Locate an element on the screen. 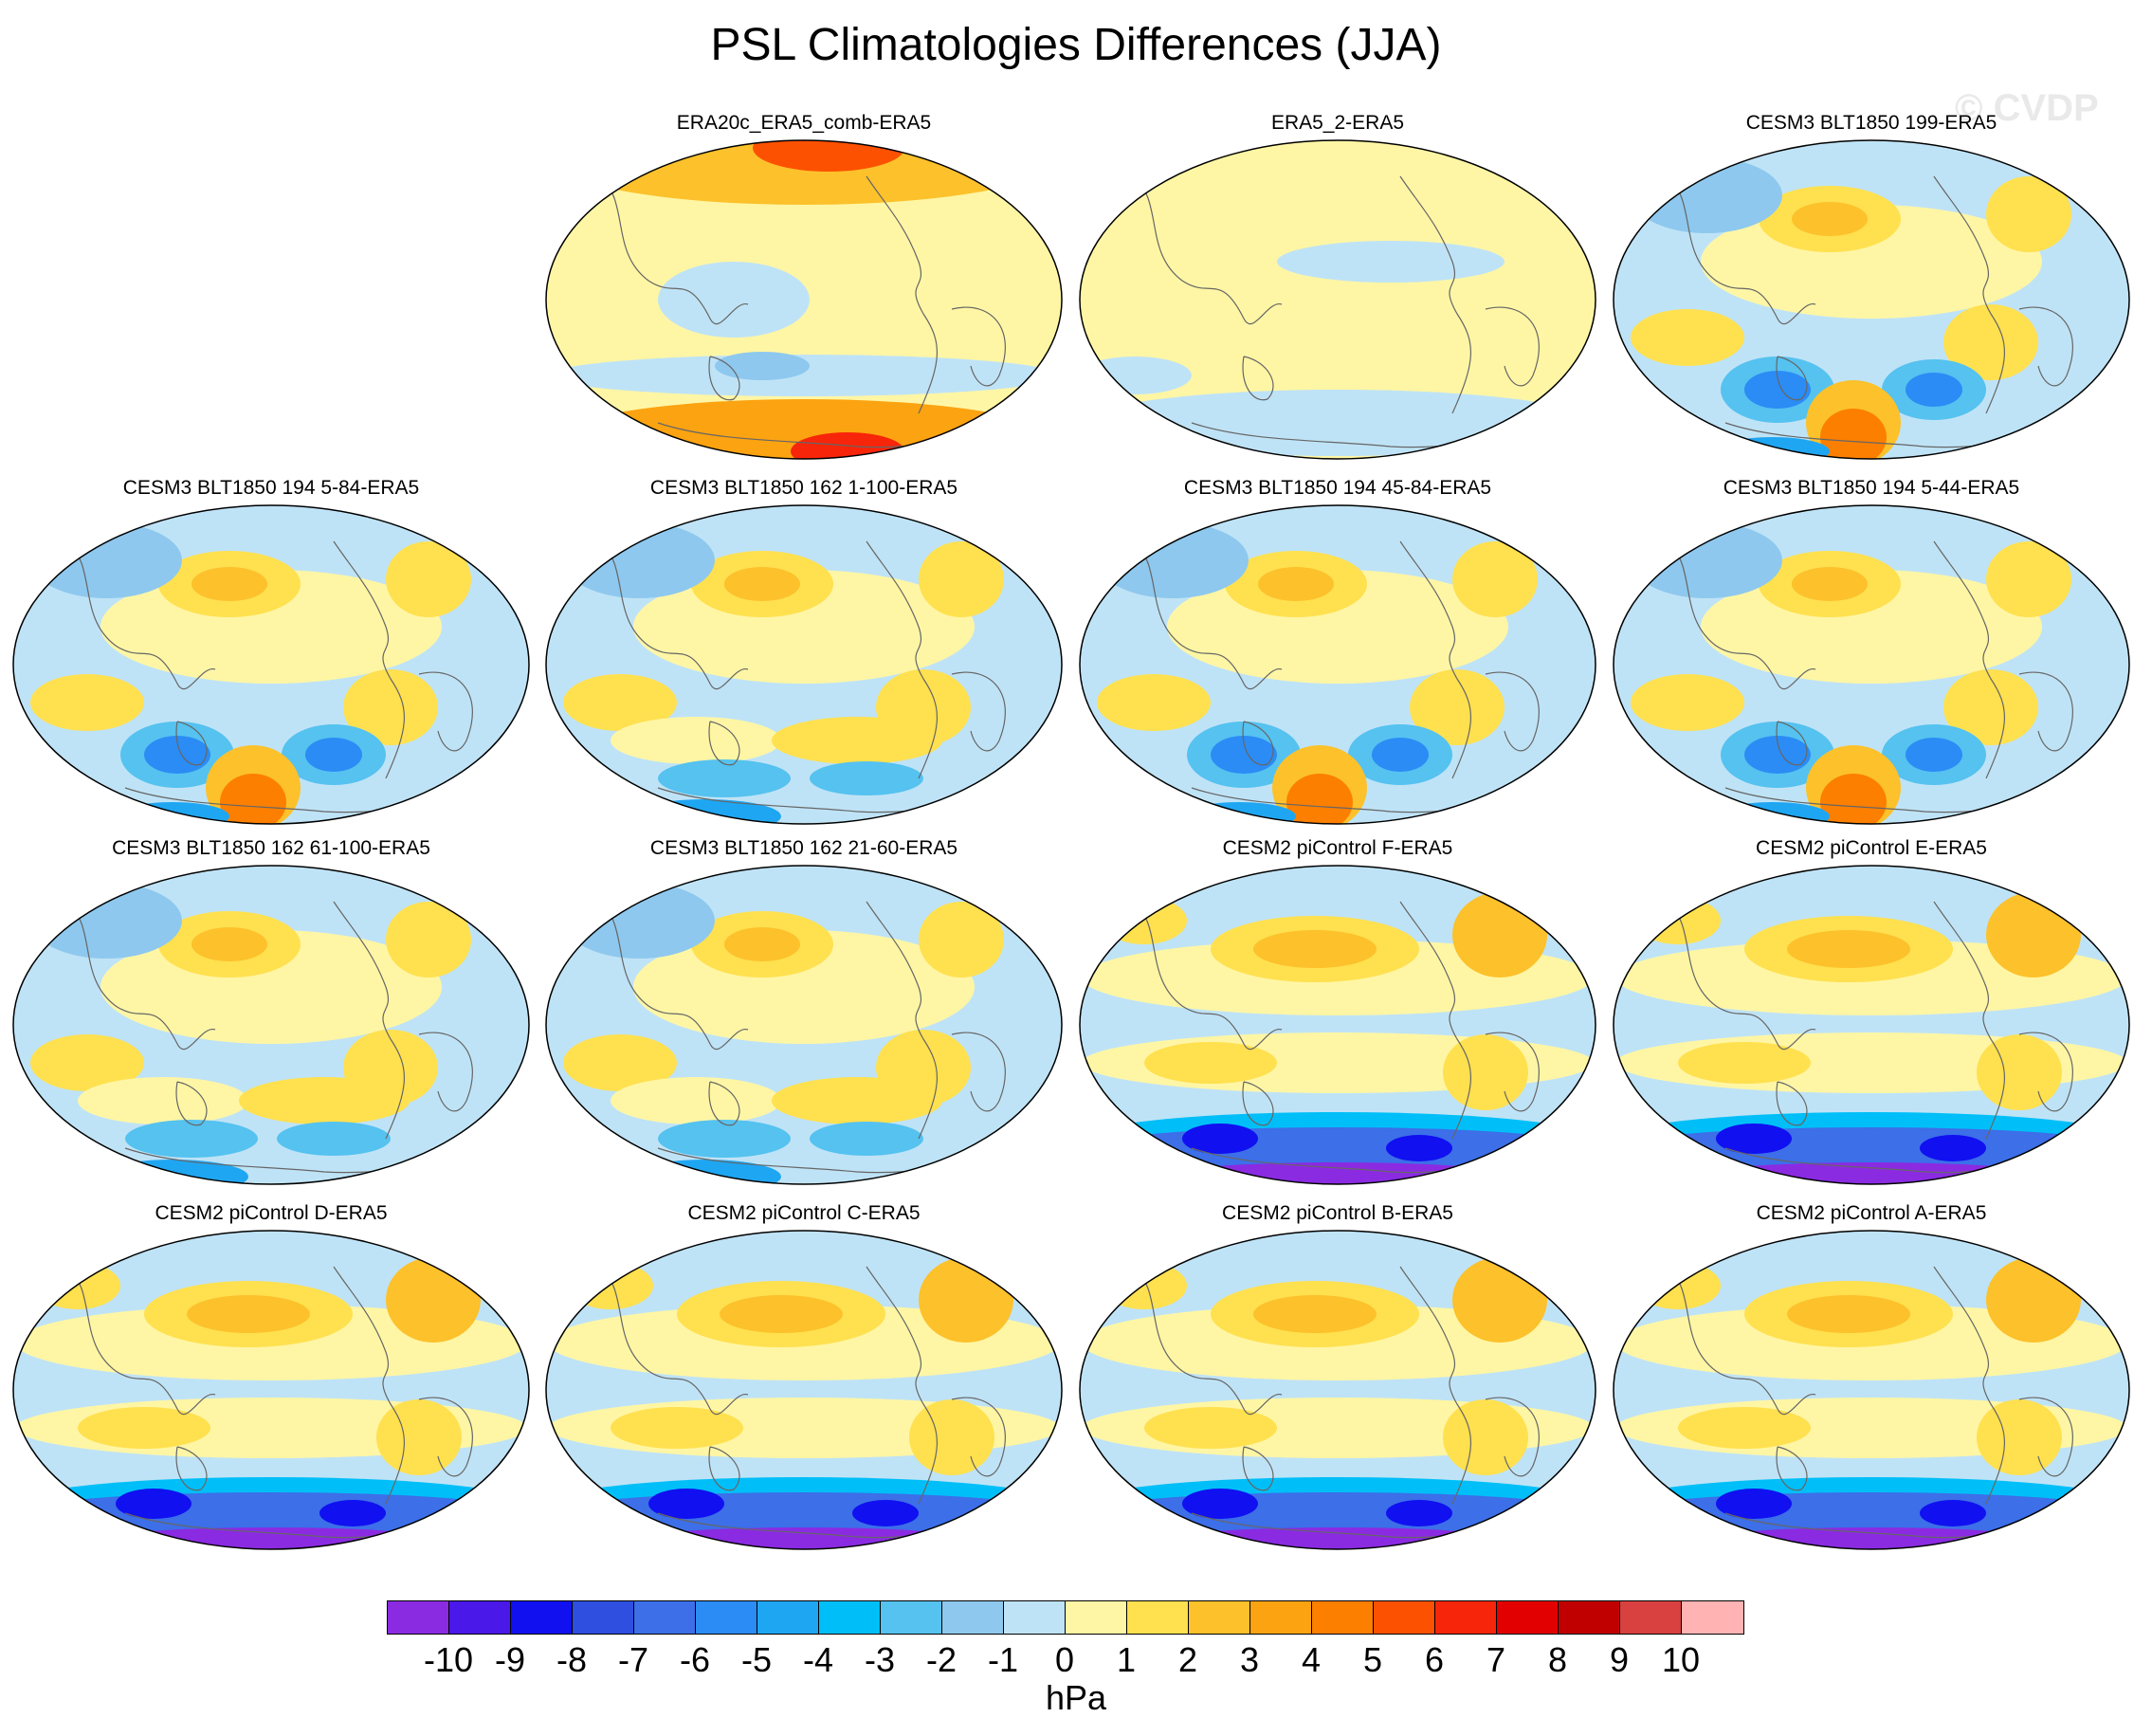 The height and width of the screenshot is (1736, 2152). map-panel: CESM2 piControl E-ERA5 is located at coordinates (1872, 1012).